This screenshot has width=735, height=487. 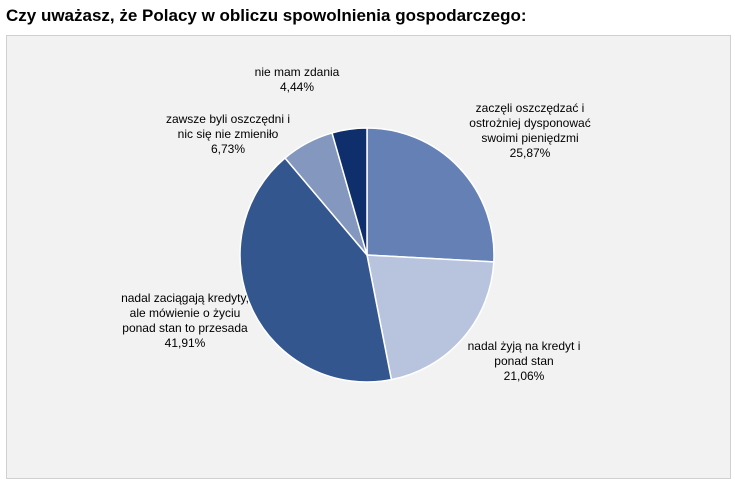 I want to click on slice-label-4: nie mam zdania 4,44%, so click(x=297, y=79).